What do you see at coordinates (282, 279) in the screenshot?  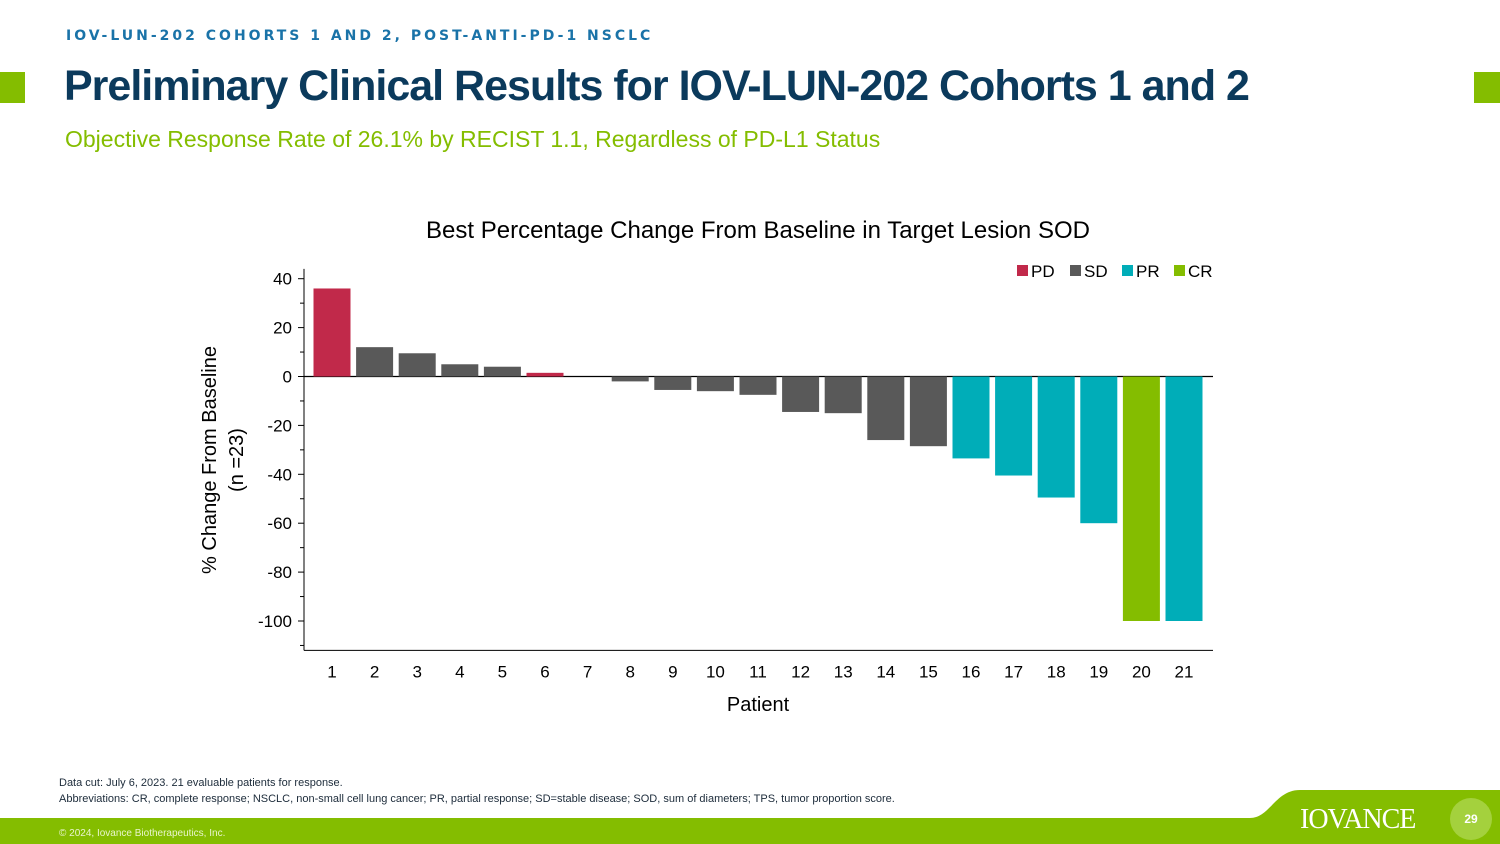 I see `y-tick-label: 40` at bounding box center [282, 279].